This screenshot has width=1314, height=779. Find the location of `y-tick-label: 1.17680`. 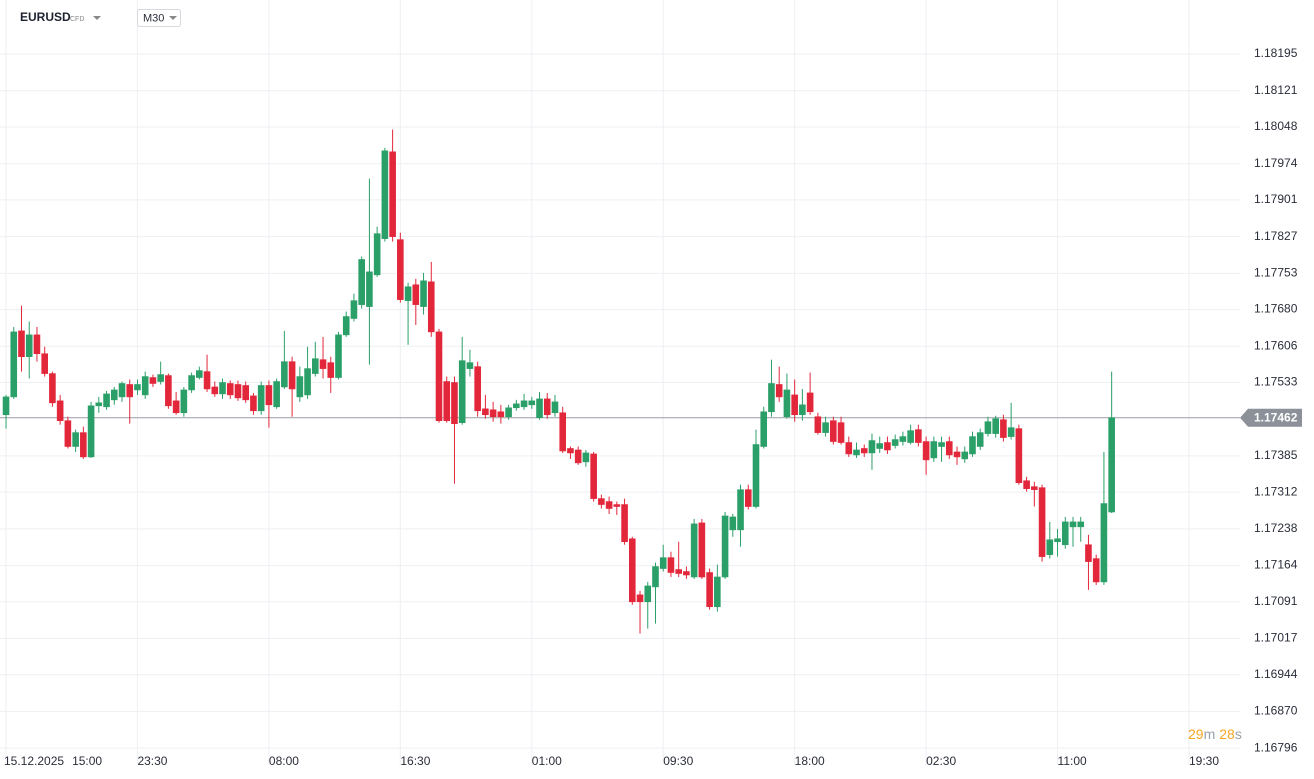

y-tick-label: 1.17680 is located at coordinates (1276, 309).